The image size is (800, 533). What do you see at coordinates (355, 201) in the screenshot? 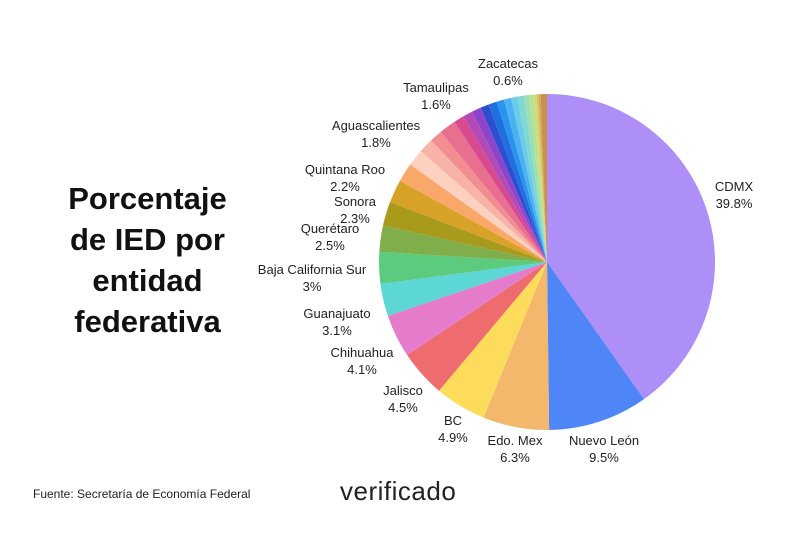
I see `slice-label: Sonora` at bounding box center [355, 201].